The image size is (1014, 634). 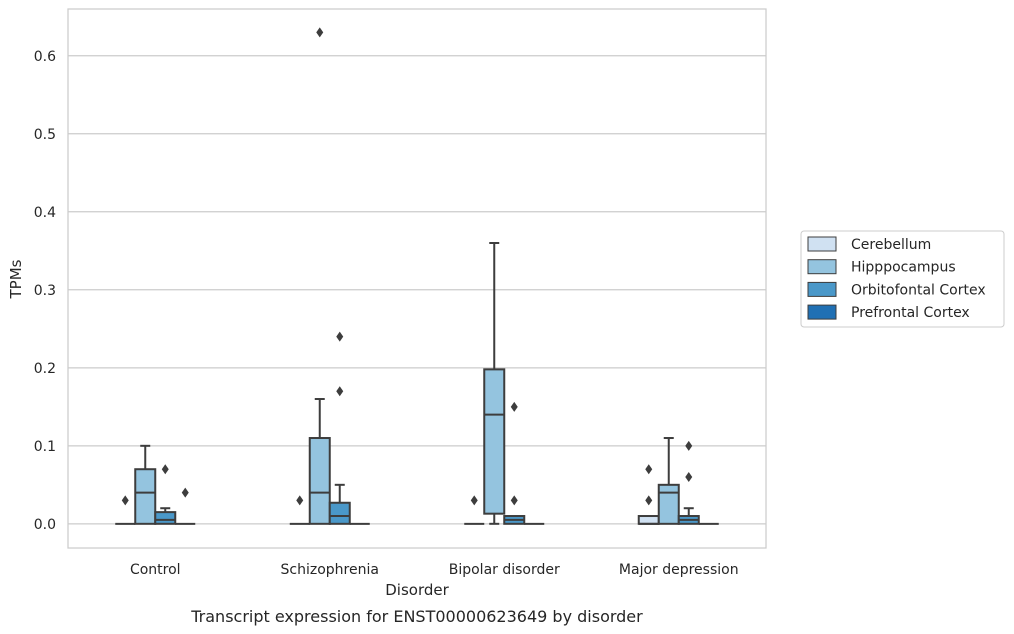 What do you see at coordinates (504, 570) in the screenshot?
I see `x-tick-label: Bipolar disorder` at bounding box center [504, 570].